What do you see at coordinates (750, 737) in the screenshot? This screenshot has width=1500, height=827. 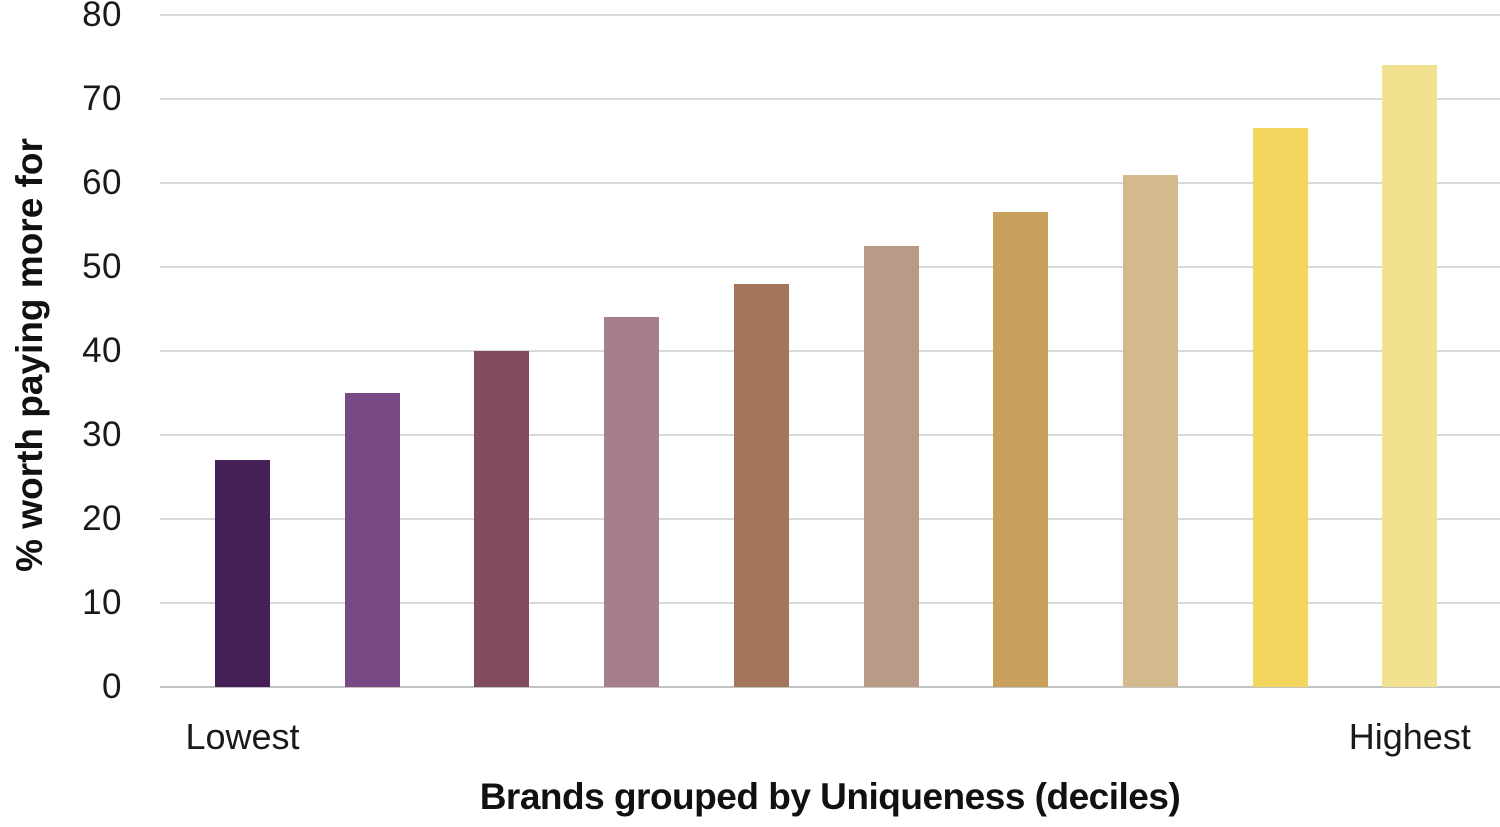 I see `x-axis-category-labels: Lowest Highest` at bounding box center [750, 737].